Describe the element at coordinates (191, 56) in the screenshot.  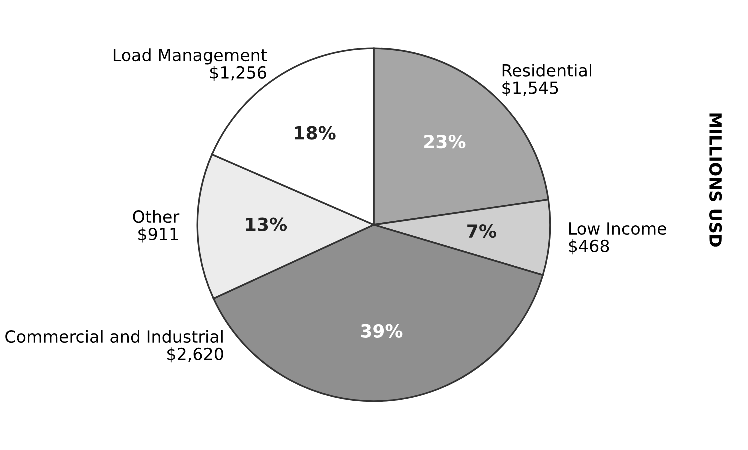
I see `slice-label: Load Management` at that location.